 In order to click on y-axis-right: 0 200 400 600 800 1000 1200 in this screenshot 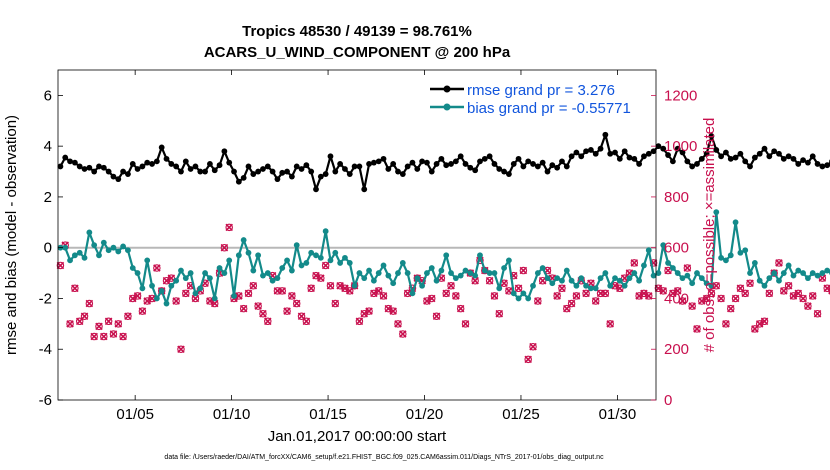, I will do `click(674, 248)`.